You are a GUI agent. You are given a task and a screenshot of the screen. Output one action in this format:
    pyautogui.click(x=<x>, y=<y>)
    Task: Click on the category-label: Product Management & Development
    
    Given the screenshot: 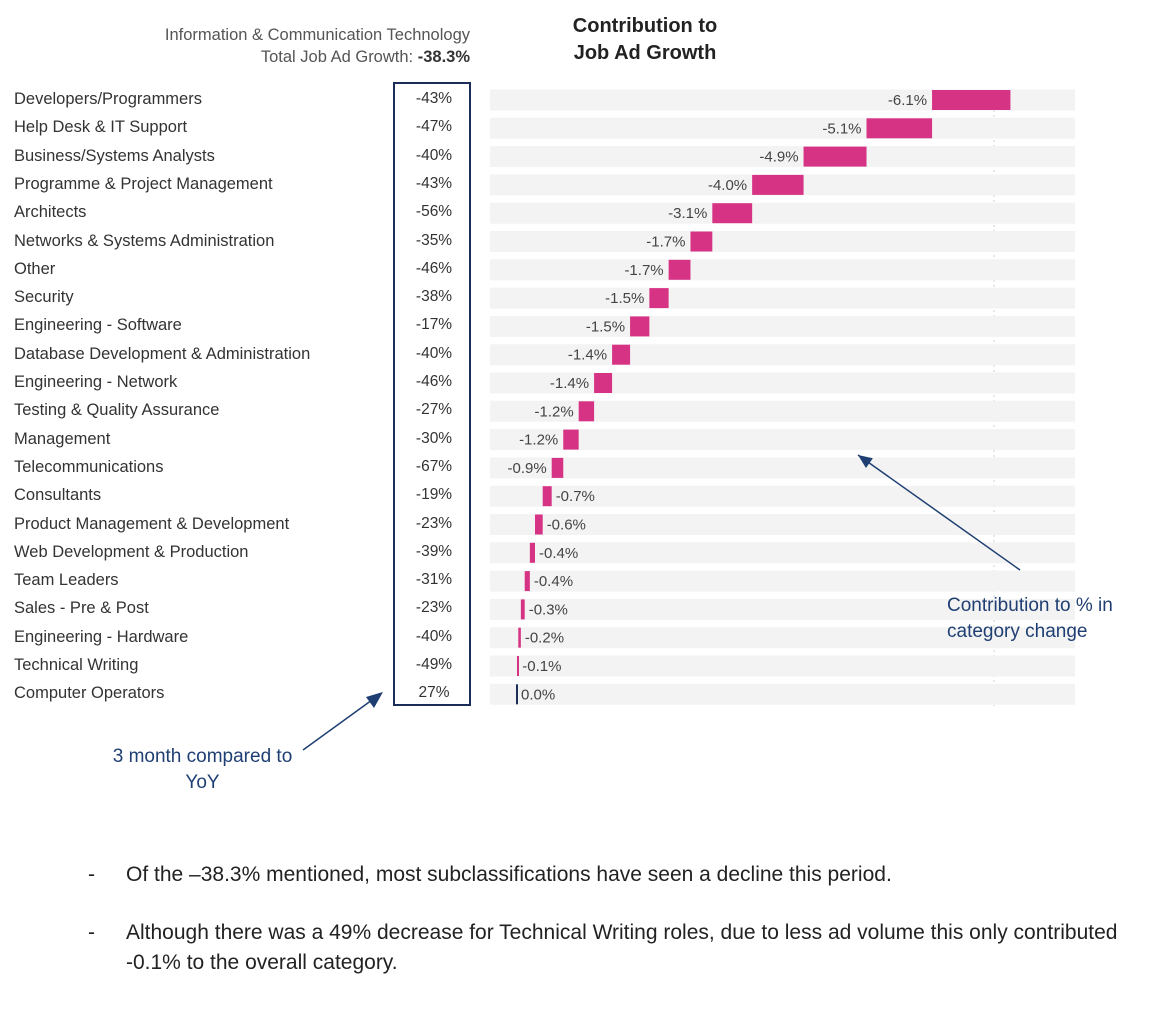 What is the action you would take?
    pyautogui.click(x=152, y=523)
    